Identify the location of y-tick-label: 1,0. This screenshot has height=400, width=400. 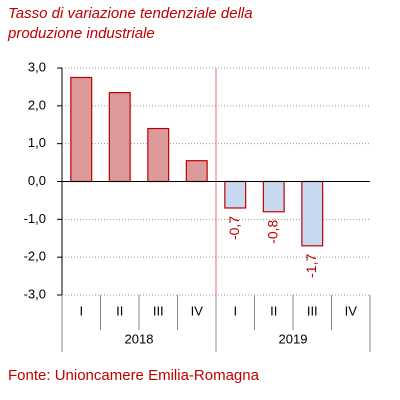
(37, 142).